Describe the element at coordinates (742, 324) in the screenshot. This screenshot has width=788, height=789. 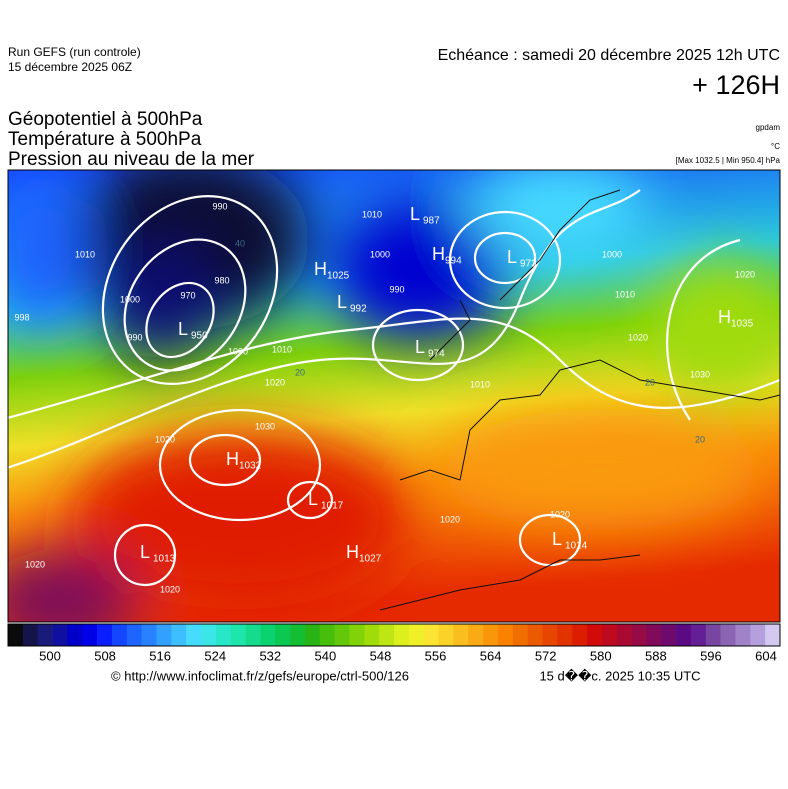
I see `center-value: 1035` at that location.